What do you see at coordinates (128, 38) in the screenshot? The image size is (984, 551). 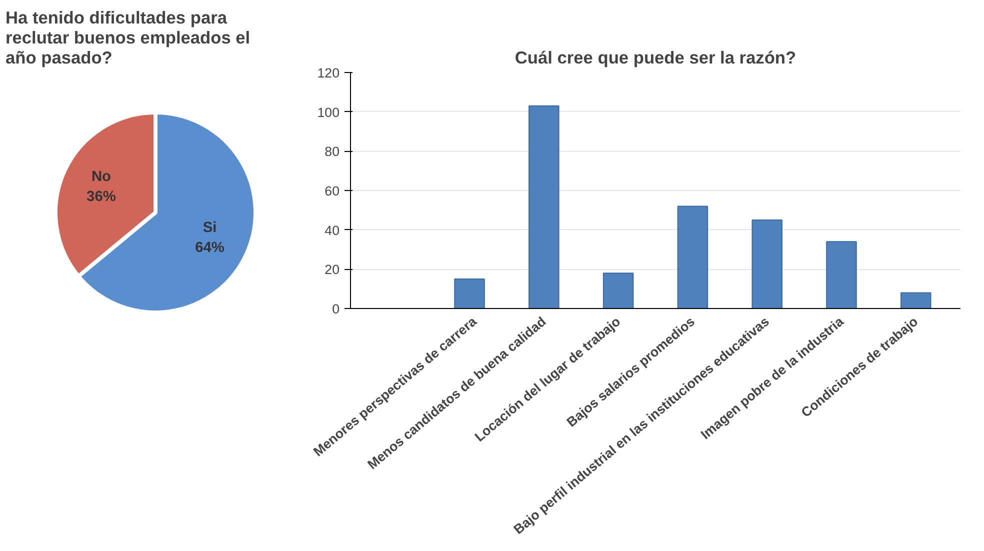 I see `chart-title: Ha tenido dificultades para reclutar buenos empleados el año pasado?` at bounding box center [128, 38].